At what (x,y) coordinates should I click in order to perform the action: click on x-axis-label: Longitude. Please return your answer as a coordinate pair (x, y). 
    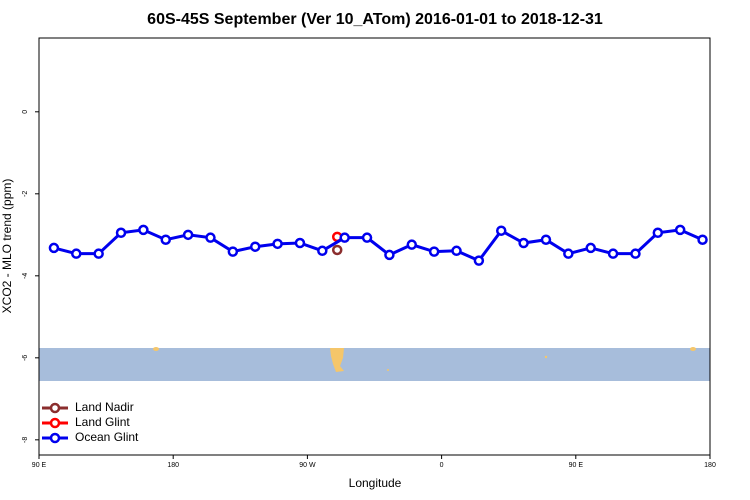
    Looking at the image, I should click on (375, 483).